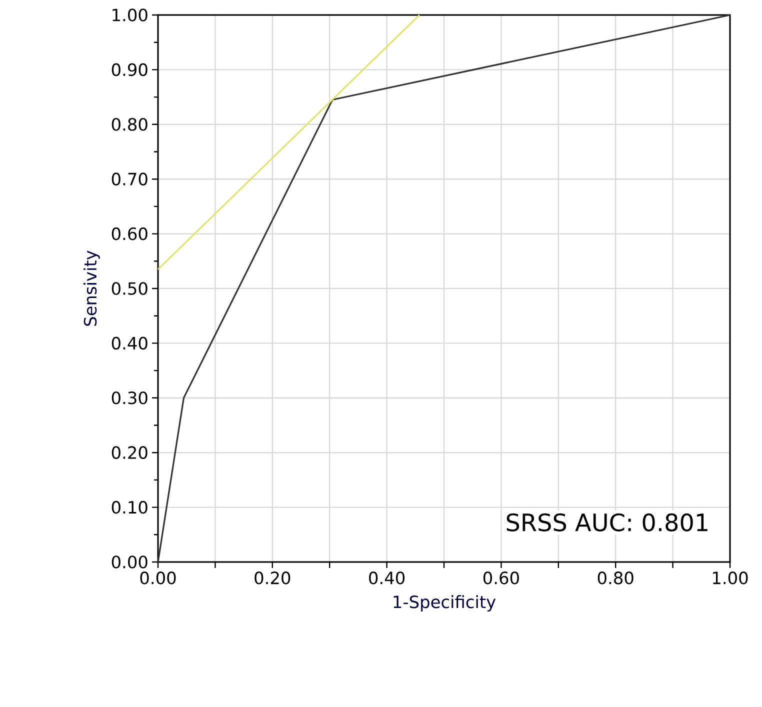  What do you see at coordinates (130, 562) in the screenshot?
I see `y-tick-label: 0.00` at bounding box center [130, 562].